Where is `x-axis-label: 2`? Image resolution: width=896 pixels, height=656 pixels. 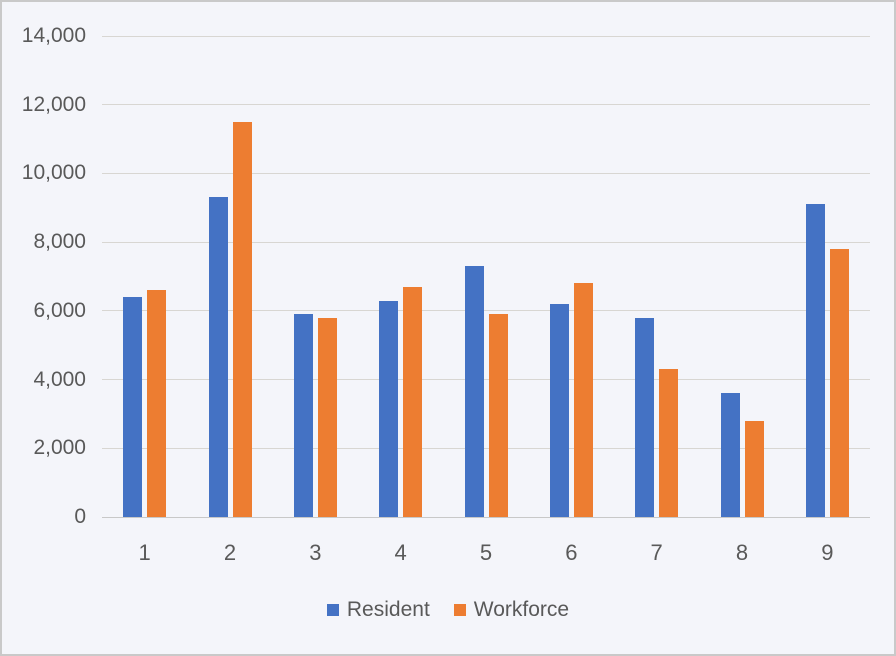
x-axis-label: 2 is located at coordinates (230, 552).